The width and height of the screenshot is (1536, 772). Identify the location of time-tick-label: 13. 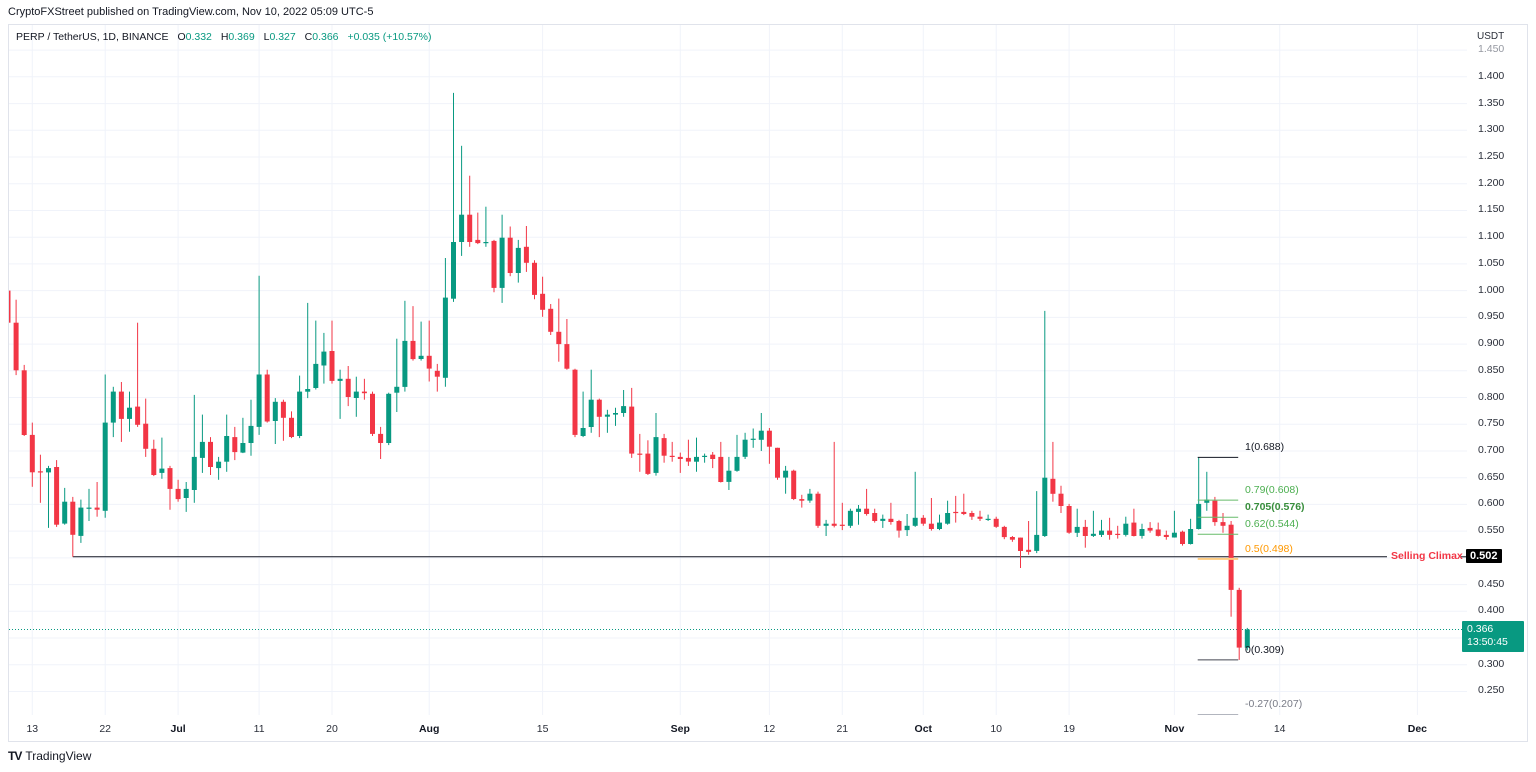
(32, 729).